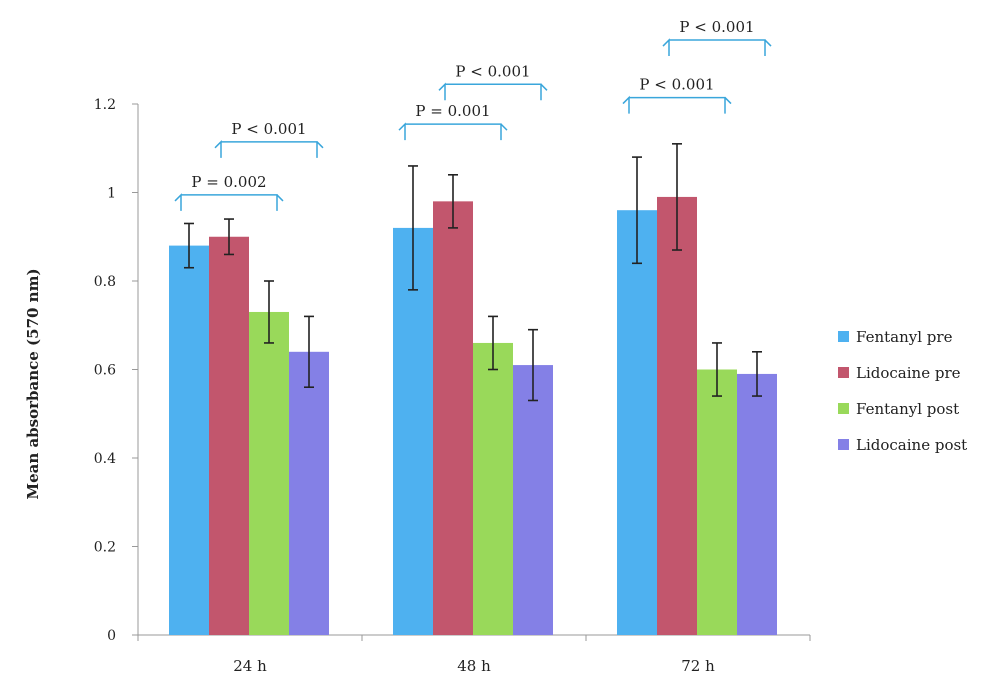 Image resolution: width=1000 pixels, height=699 pixels. Describe the element at coordinates (698, 666) in the screenshot. I see `x-tick-label: 72 h` at that location.